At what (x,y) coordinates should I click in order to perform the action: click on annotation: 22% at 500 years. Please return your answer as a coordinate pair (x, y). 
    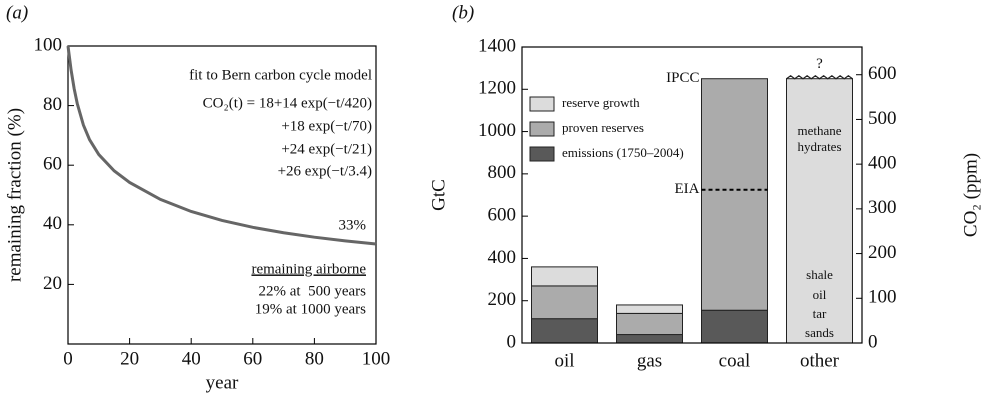
    Looking at the image, I should click on (313, 291).